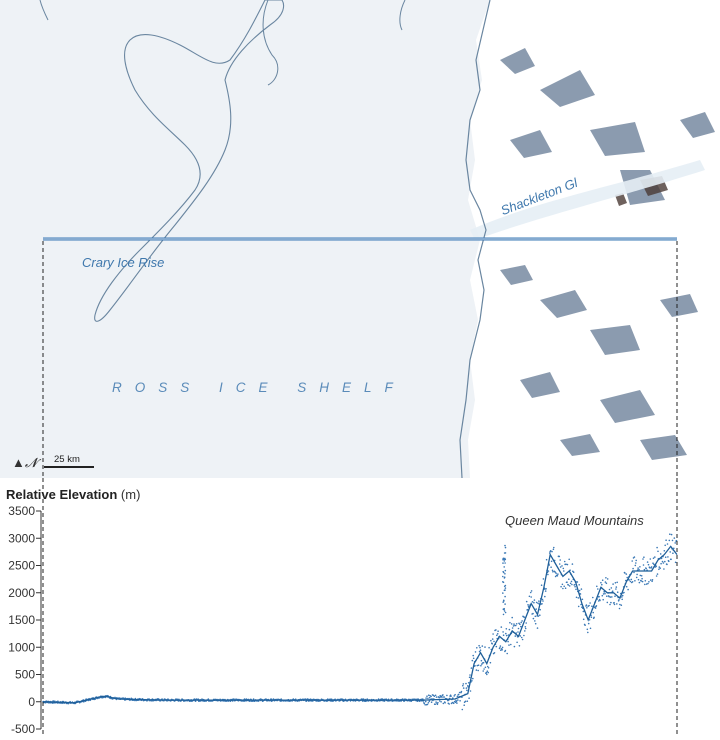  Describe the element at coordinates (123, 262) in the screenshot. I see `crary-ice-rise-label: Crary Ice Rise` at that location.